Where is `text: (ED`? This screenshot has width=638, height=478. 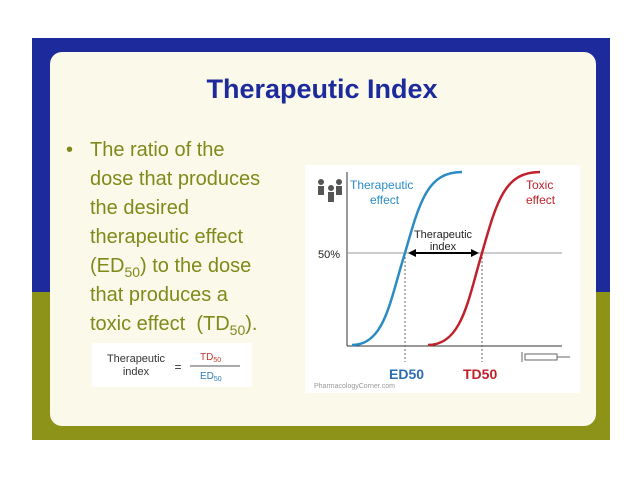 text: (ED is located at coordinates (107, 266).